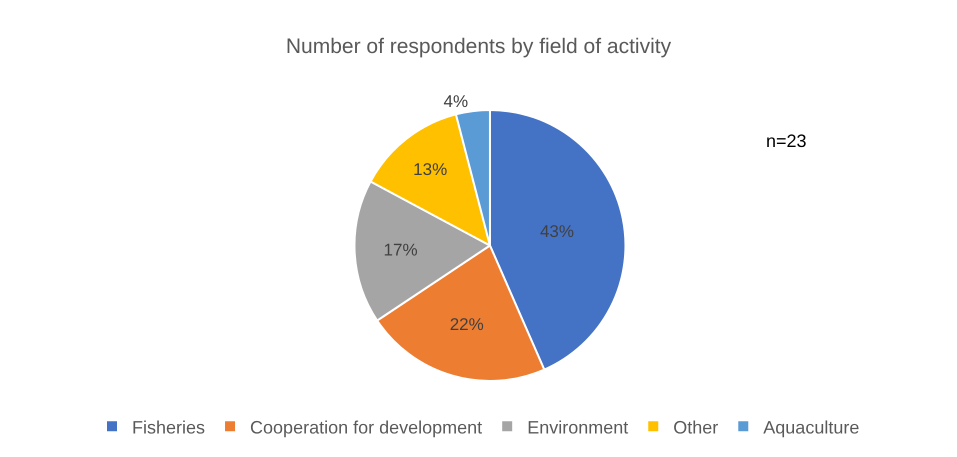 This screenshot has width=957, height=457. What do you see at coordinates (430, 169) in the screenshot?
I see `data-label: 13%` at bounding box center [430, 169].